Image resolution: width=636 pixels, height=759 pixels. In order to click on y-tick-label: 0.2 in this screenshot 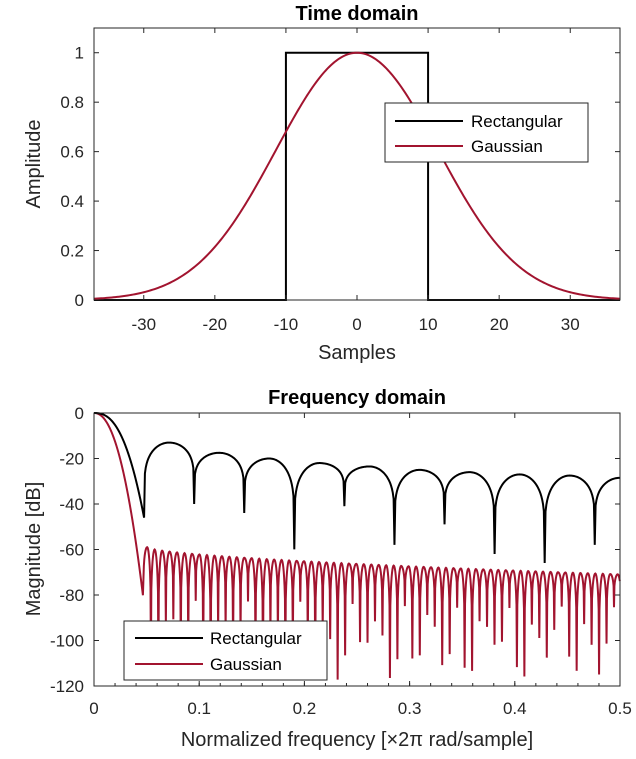, I will do `click(72, 251)`.